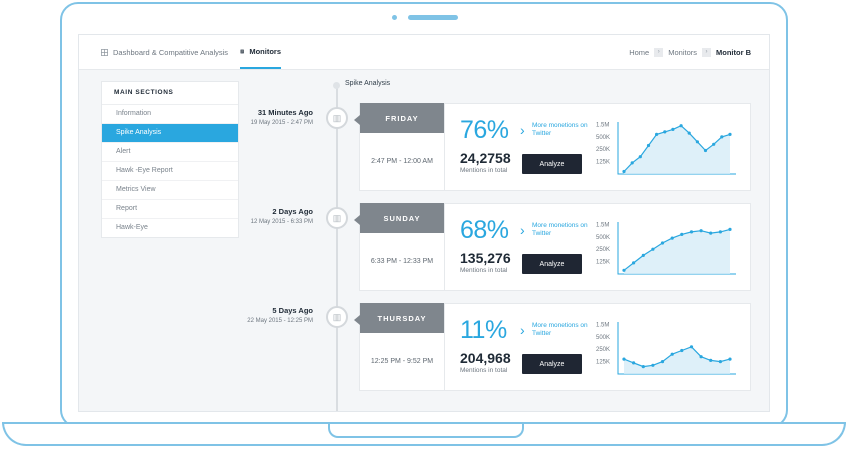  What do you see at coordinates (639, 52) in the screenshot?
I see `breadcrumb-home: Home` at bounding box center [639, 52].